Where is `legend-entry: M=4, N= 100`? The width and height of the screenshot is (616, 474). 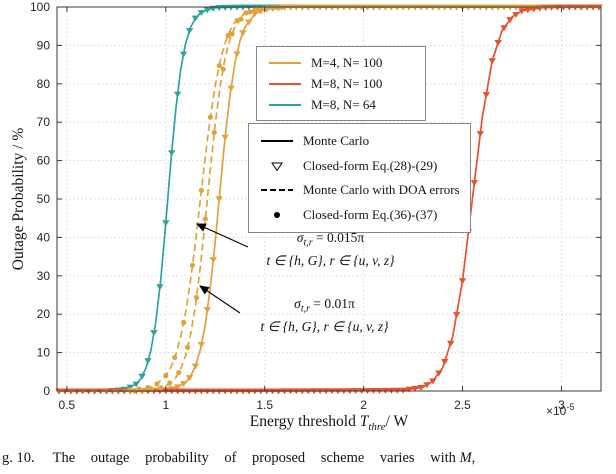 legend-entry: M=4, N= 100 is located at coordinates (341, 62).